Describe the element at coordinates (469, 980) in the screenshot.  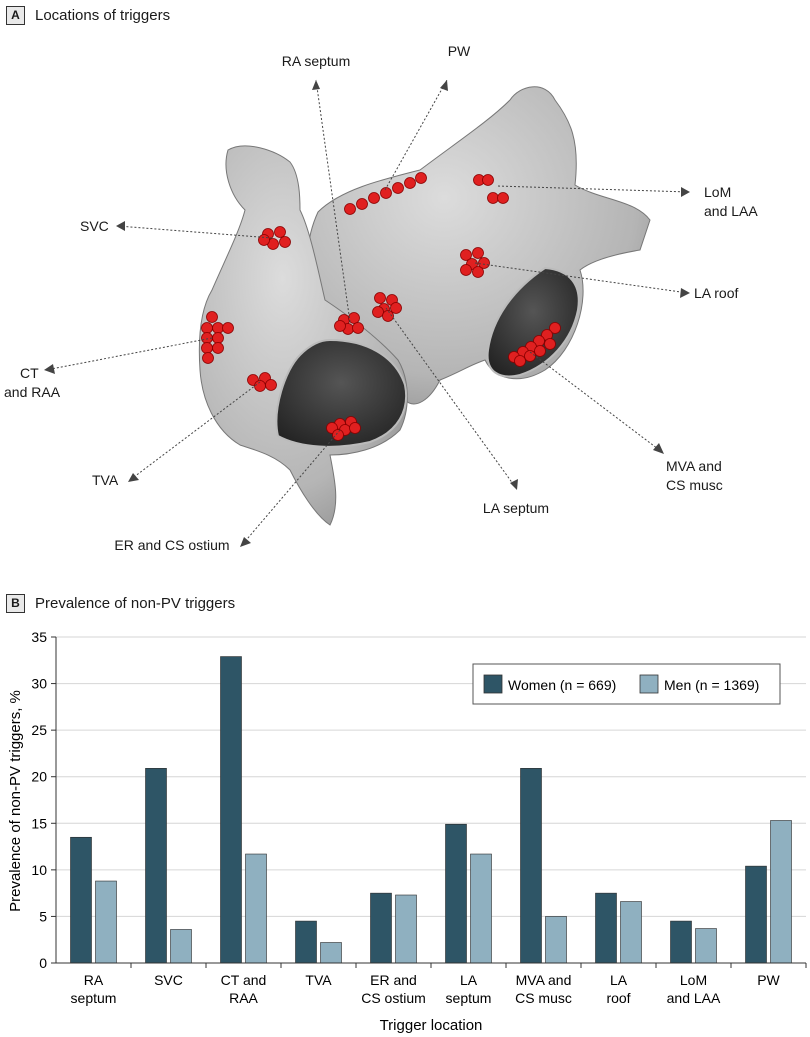
I see `x-tick-label-5-0: LA` at that location.